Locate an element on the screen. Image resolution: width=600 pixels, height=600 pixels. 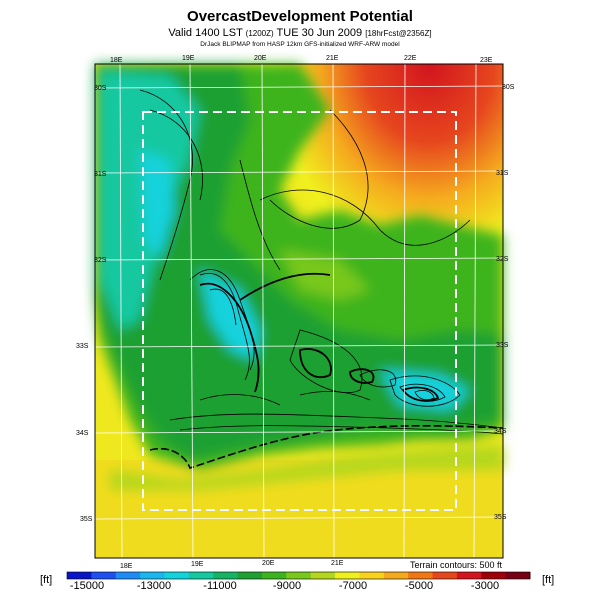
colorbar-tick-label: -7000 is located at coordinates (353, 586).